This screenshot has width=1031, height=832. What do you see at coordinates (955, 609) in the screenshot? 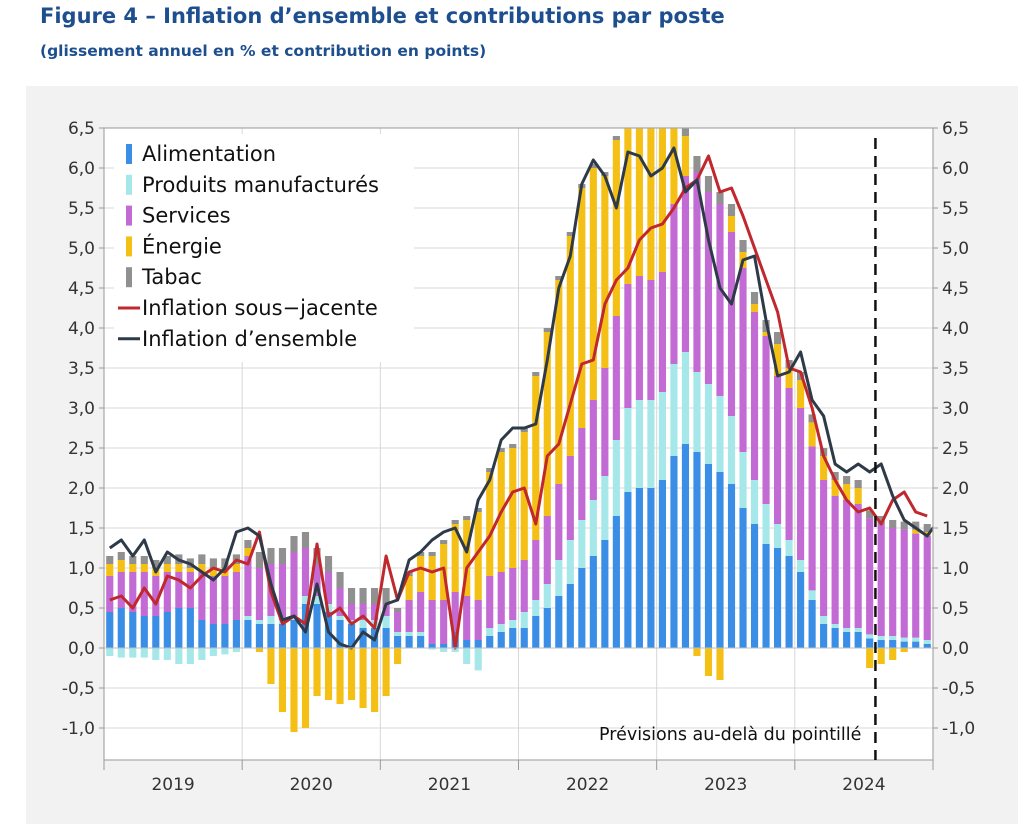
I see `y-tick-label-right: 0,5` at bounding box center [955, 609].